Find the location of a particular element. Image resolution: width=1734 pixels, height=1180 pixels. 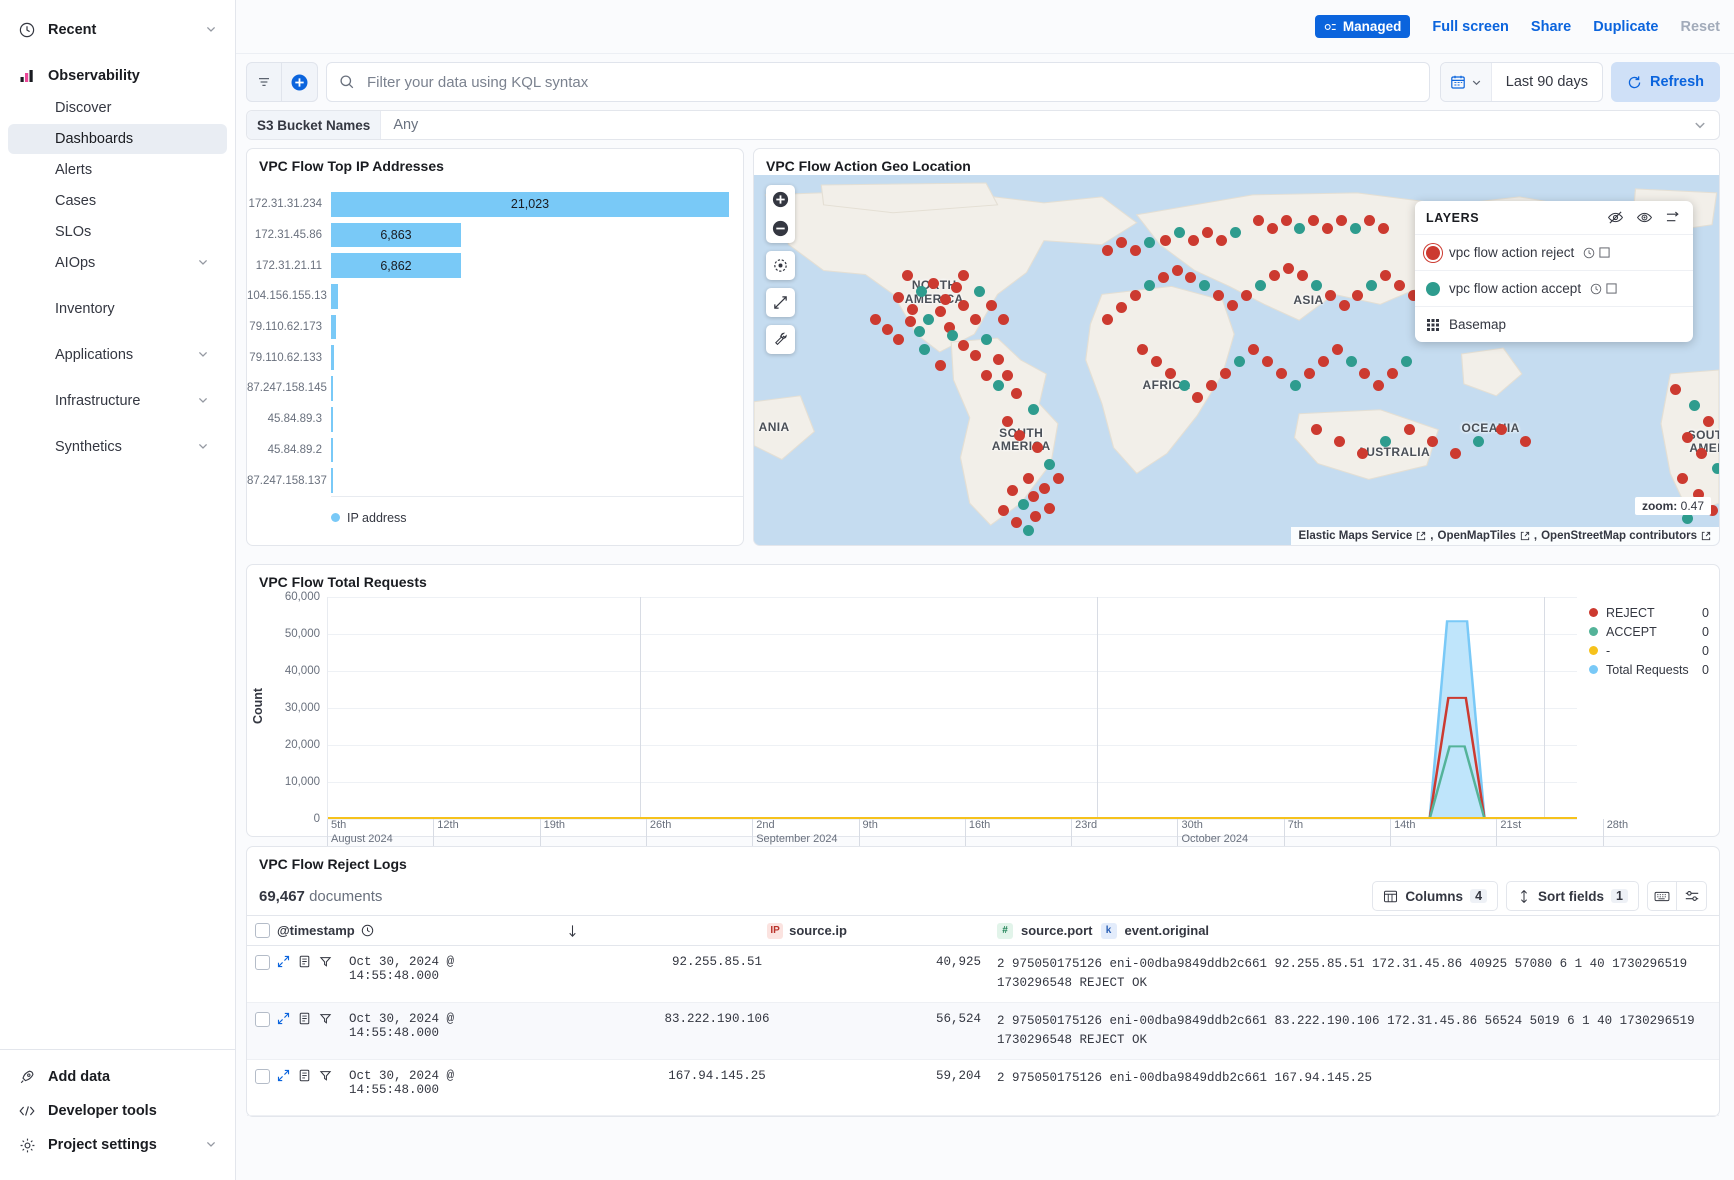

layer-item: vpc flow action accept is located at coordinates (1554, 289).